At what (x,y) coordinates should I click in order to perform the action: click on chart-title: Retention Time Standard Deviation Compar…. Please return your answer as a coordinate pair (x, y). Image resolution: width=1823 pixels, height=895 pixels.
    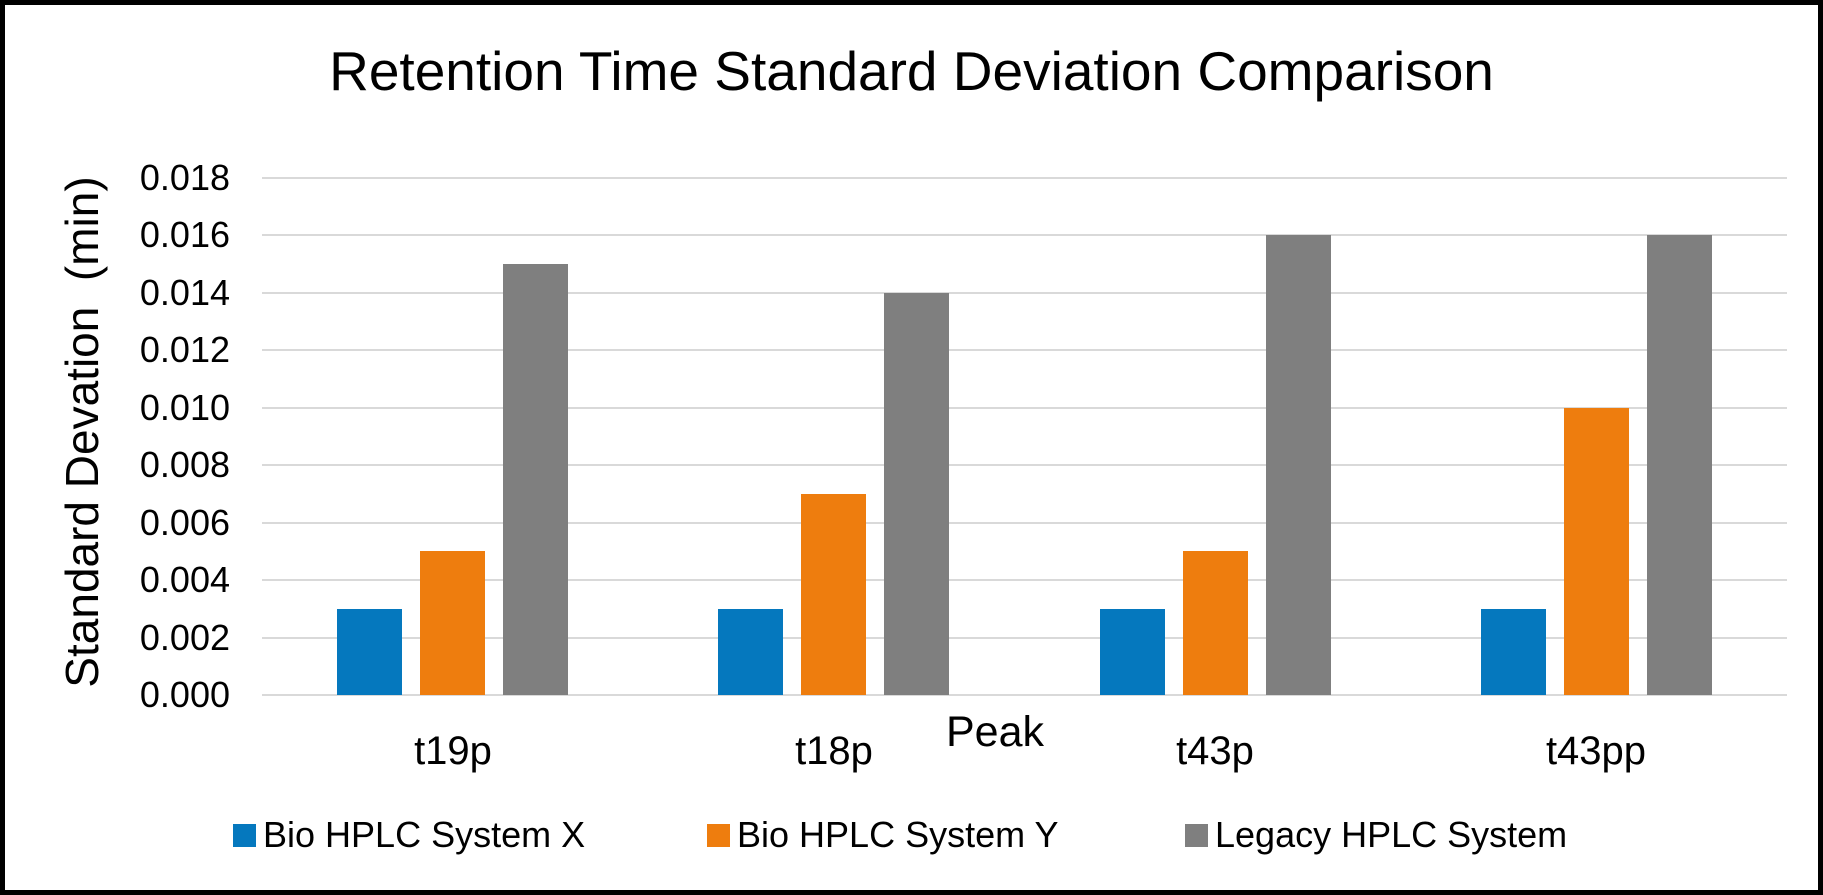
    Looking at the image, I should click on (911, 71).